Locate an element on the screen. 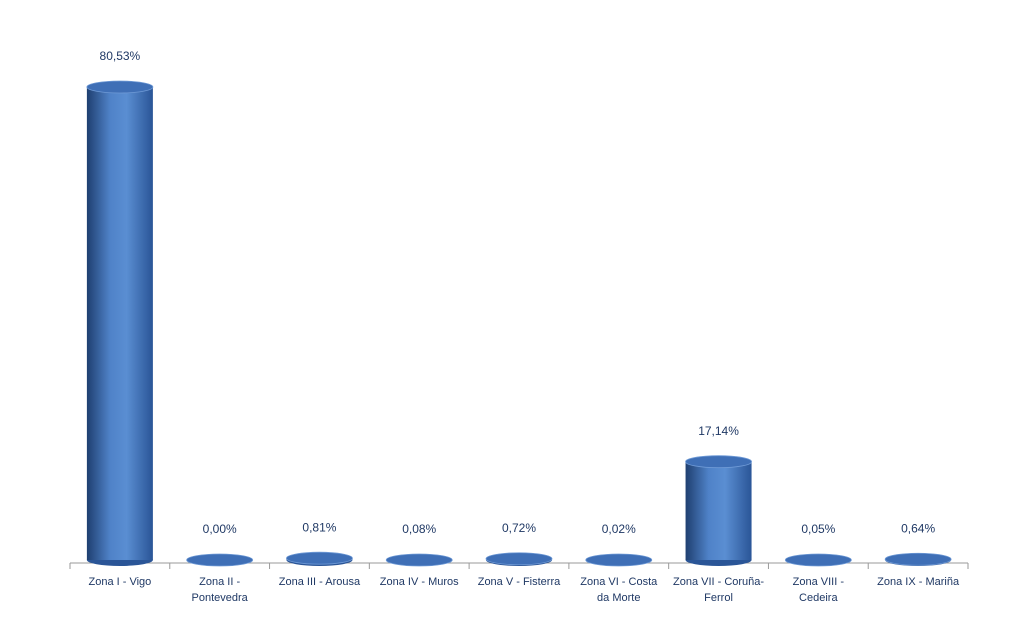 This screenshot has width=1014, height=618. value-label: 0,81% is located at coordinates (319, 527).